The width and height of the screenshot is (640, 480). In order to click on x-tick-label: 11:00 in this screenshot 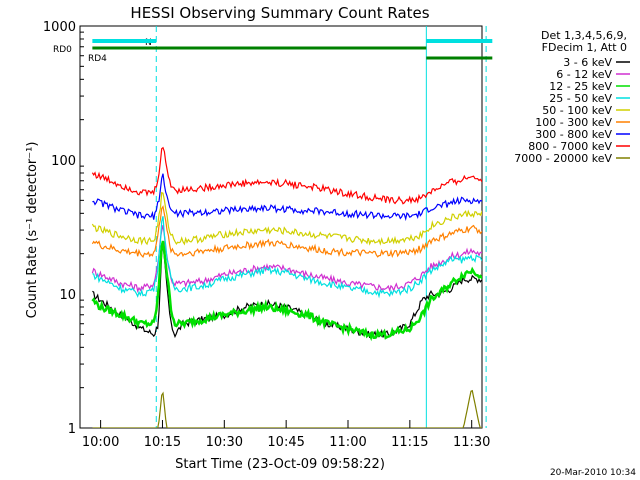, I will do `click(347, 442)`.